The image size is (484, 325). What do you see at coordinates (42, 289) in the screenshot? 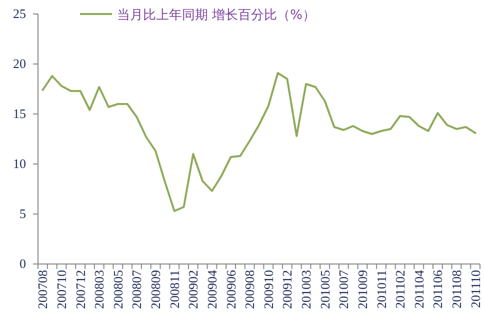
I see `x-tick-label: 200708` at bounding box center [42, 289].